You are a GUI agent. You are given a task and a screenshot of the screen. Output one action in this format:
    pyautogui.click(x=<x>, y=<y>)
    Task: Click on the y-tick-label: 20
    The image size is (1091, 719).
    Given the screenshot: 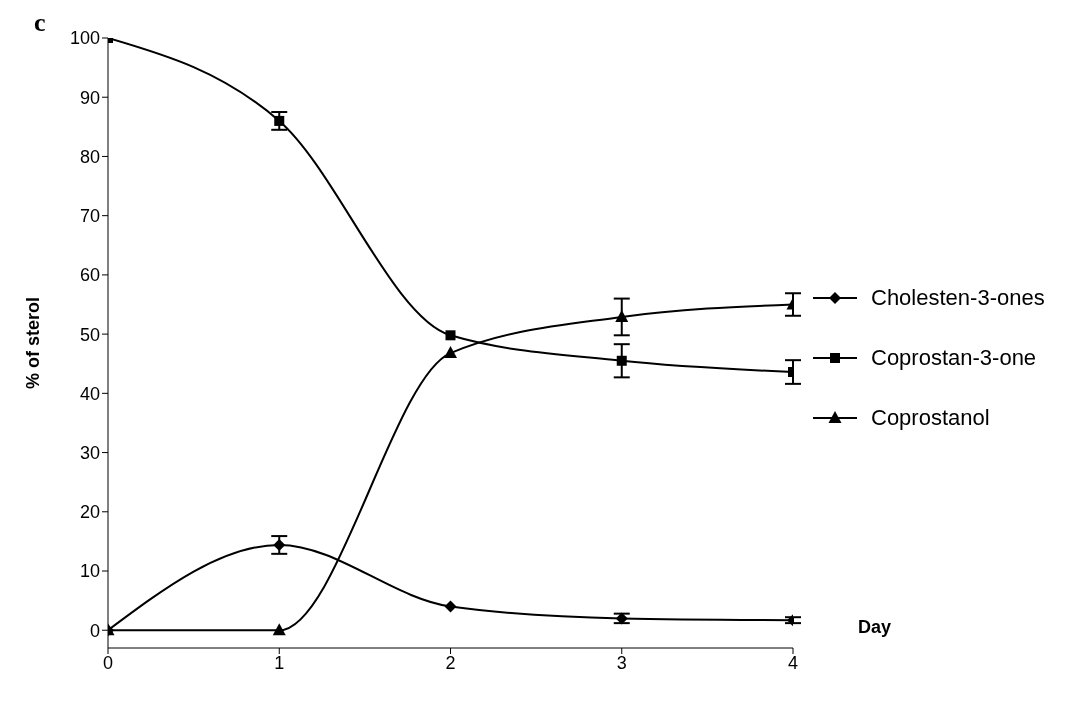 What is the action you would take?
    pyautogui.click(x=89, y=512)
    